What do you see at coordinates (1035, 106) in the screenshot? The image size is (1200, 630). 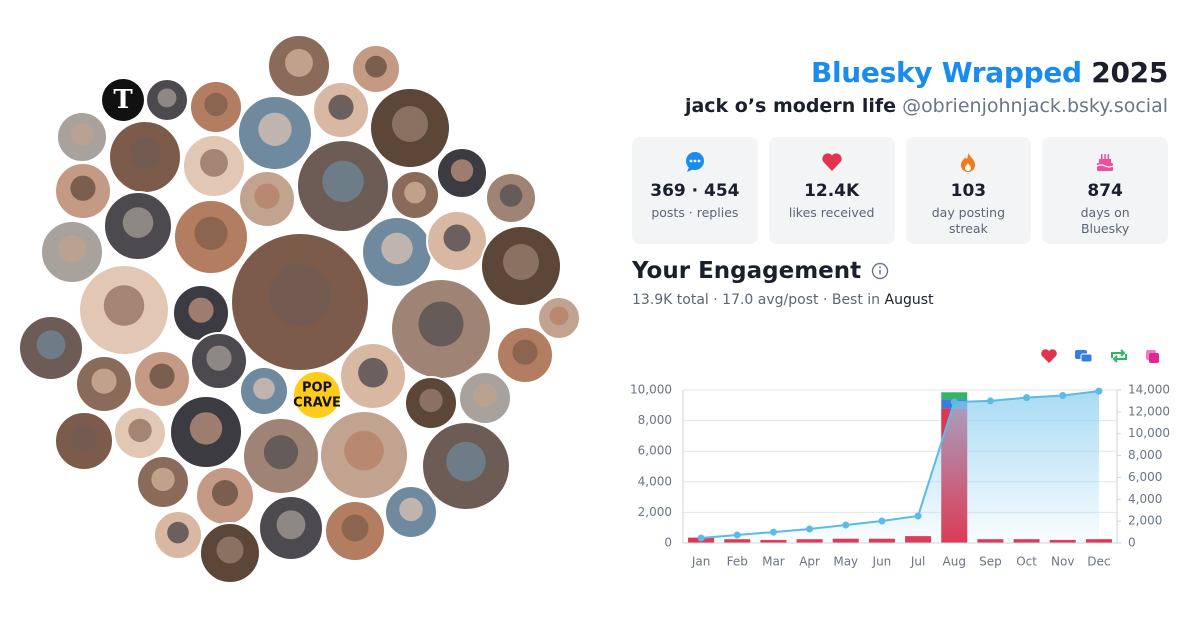 I see `handle: @obrienjohnjack.bsky.social` at bounding box center [1035, 106].